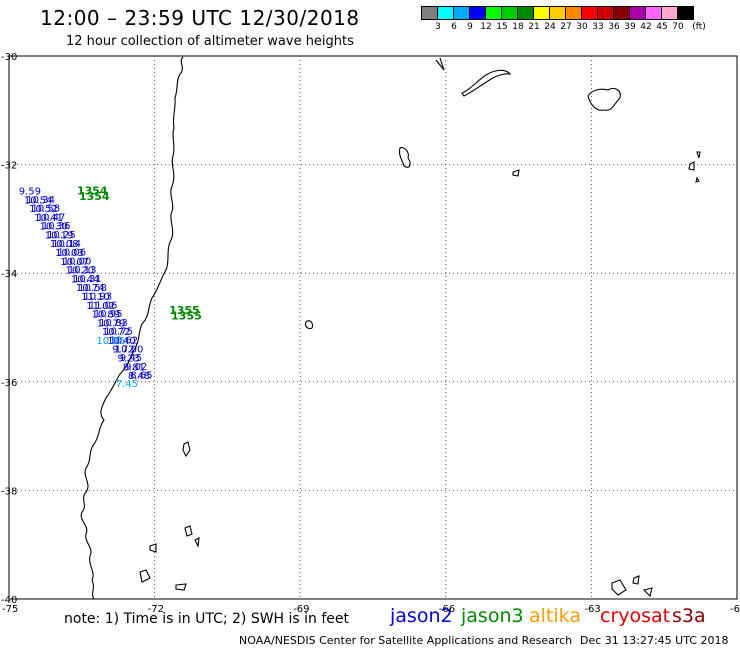 The height and width of the screenshot is (650, 740). I want to click on swh-value-label: 10.62, so click(124, 341).